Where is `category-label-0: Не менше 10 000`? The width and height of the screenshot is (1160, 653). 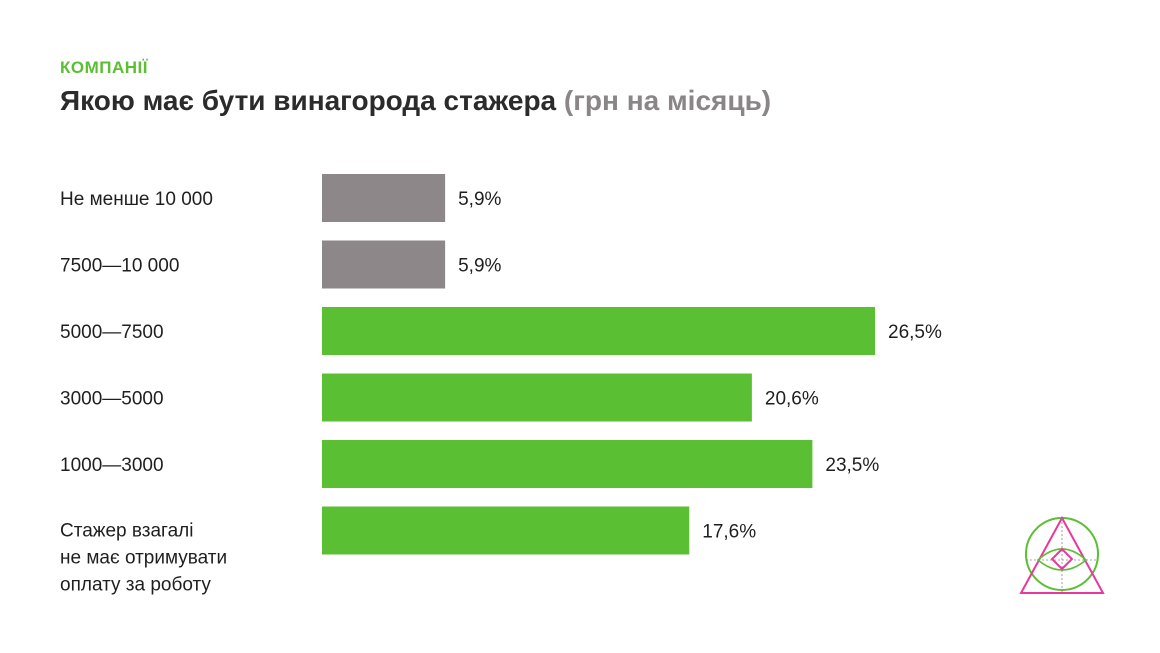
category-label-0: Не менше 10 000 is located at coordinates (136, 199).